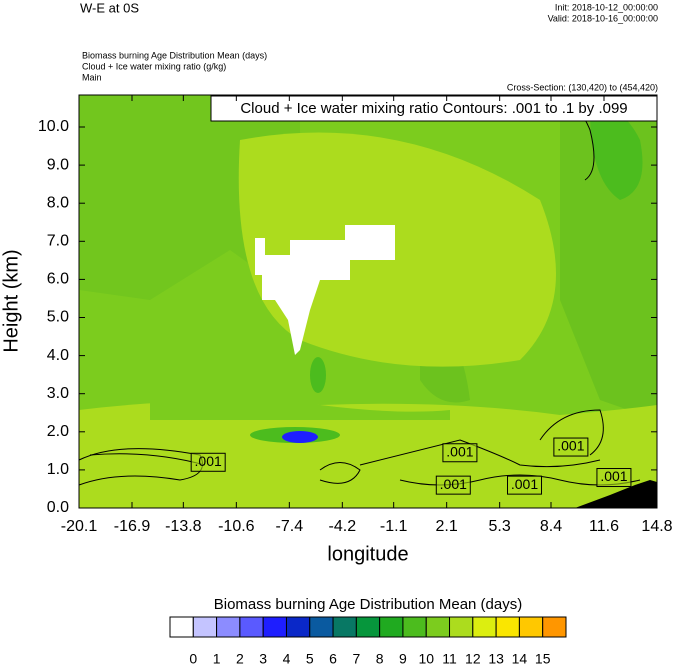  Describe the element at coordinates (58, 507) in the screenshot. I see `y-tick-label: 0.0` at that location.